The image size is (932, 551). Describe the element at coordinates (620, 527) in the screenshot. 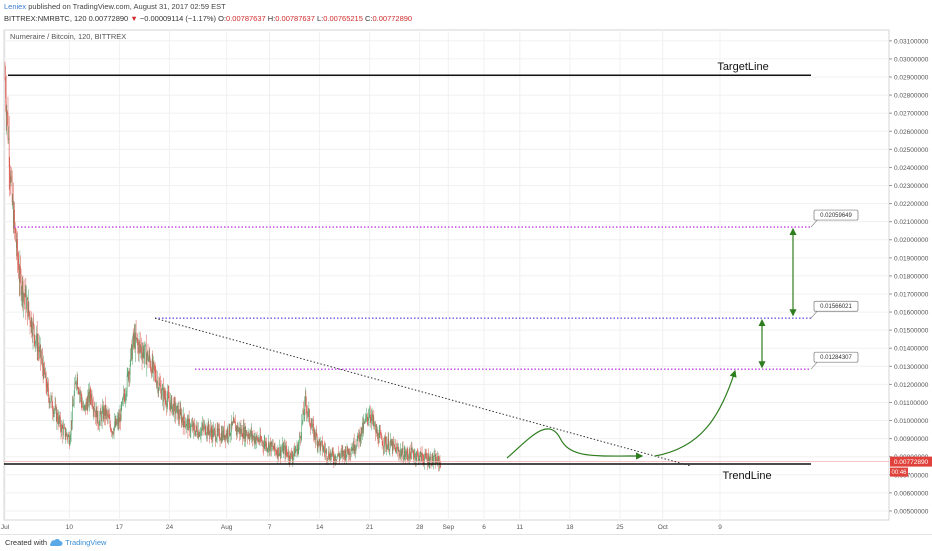

I see `x-tick-label: 25` at that location.